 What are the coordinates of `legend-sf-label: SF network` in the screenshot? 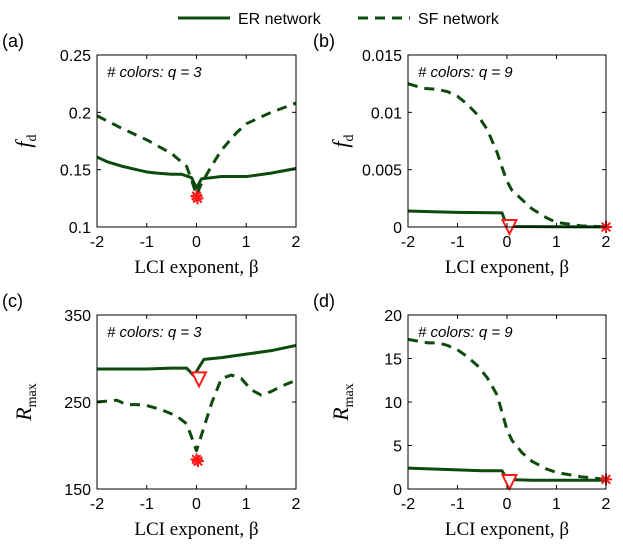 It's located at (459, 19).